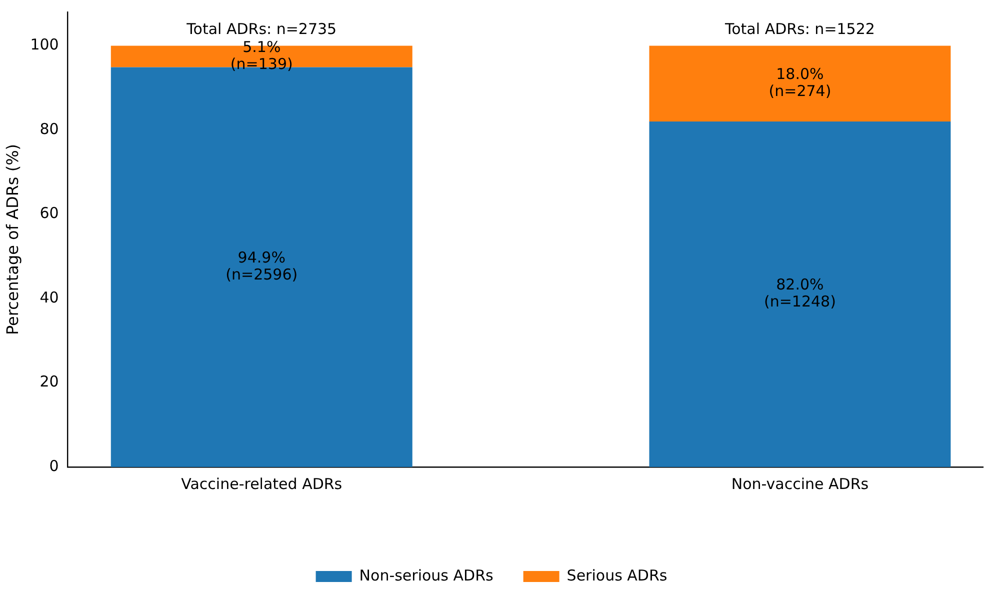  I want to click on annotation: Total ADRs: n=1522, so click(799, 29).